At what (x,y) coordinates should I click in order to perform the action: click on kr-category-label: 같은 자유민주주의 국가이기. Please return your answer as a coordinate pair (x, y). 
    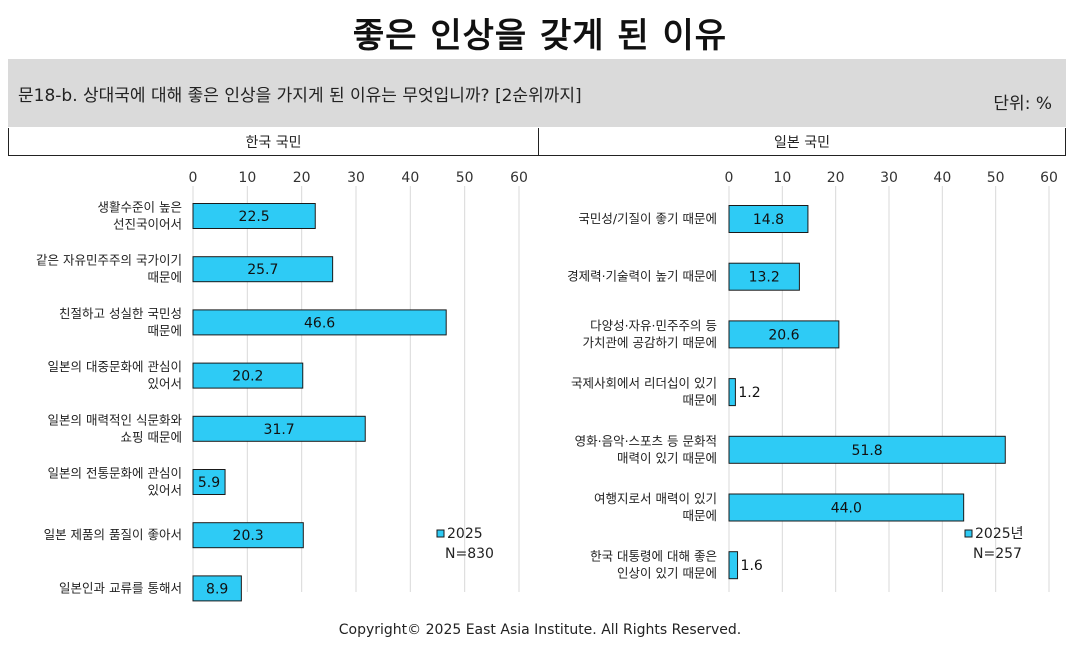
    Looking at the image, I should click on (109, 260).